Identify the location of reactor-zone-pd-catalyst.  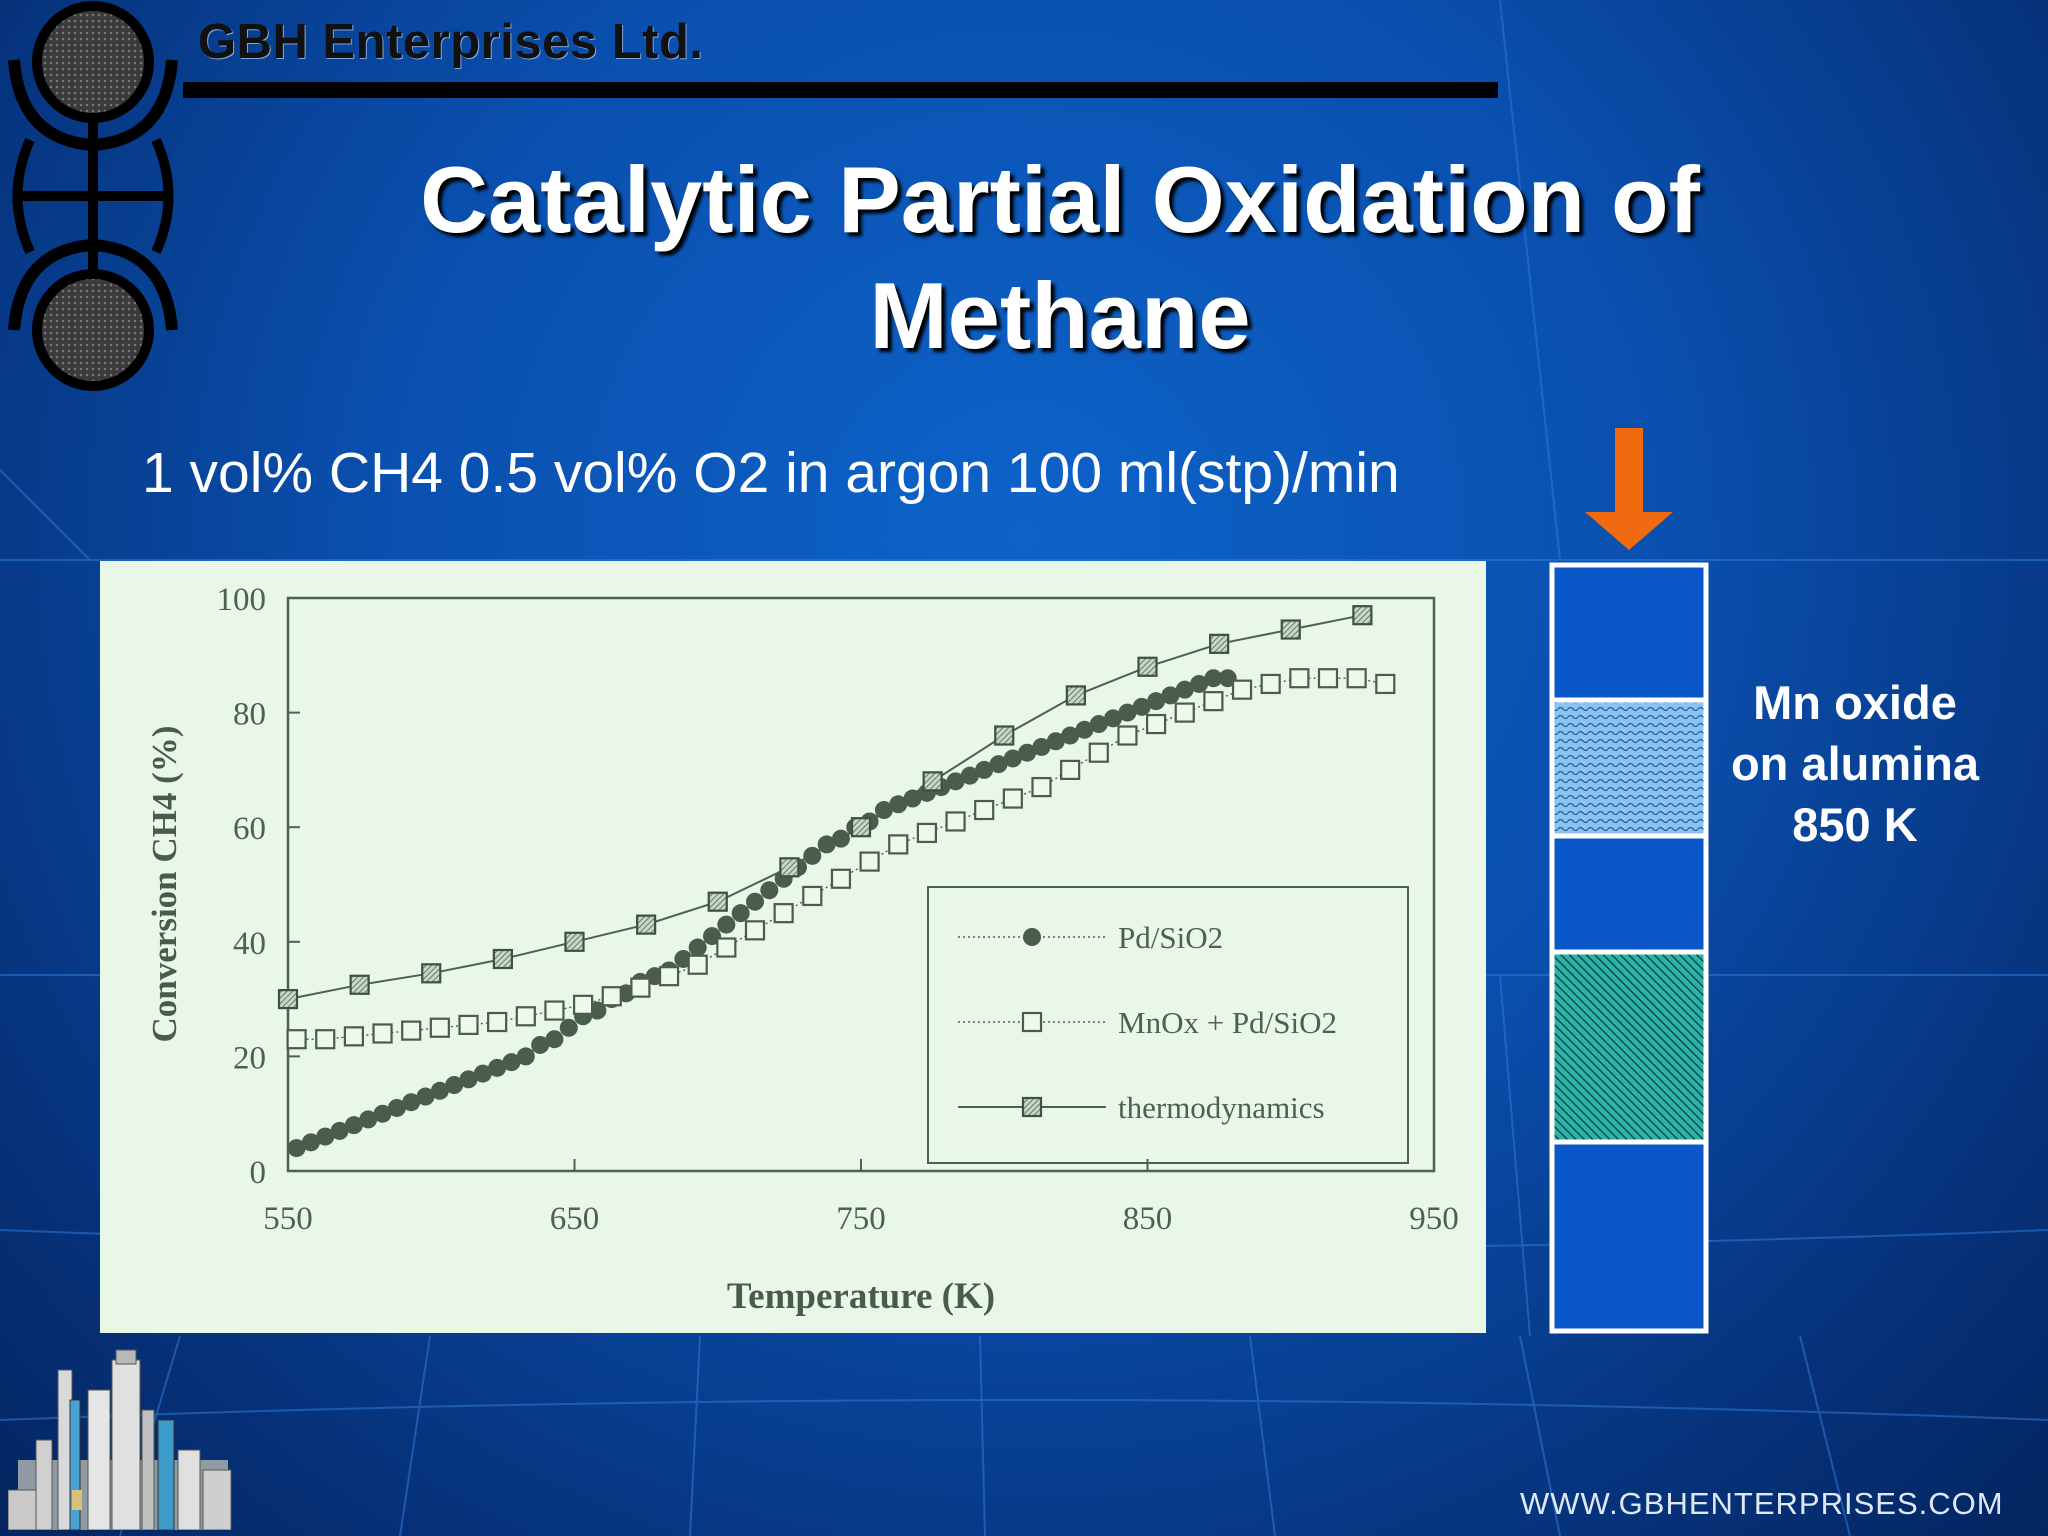
(1629, 1047).